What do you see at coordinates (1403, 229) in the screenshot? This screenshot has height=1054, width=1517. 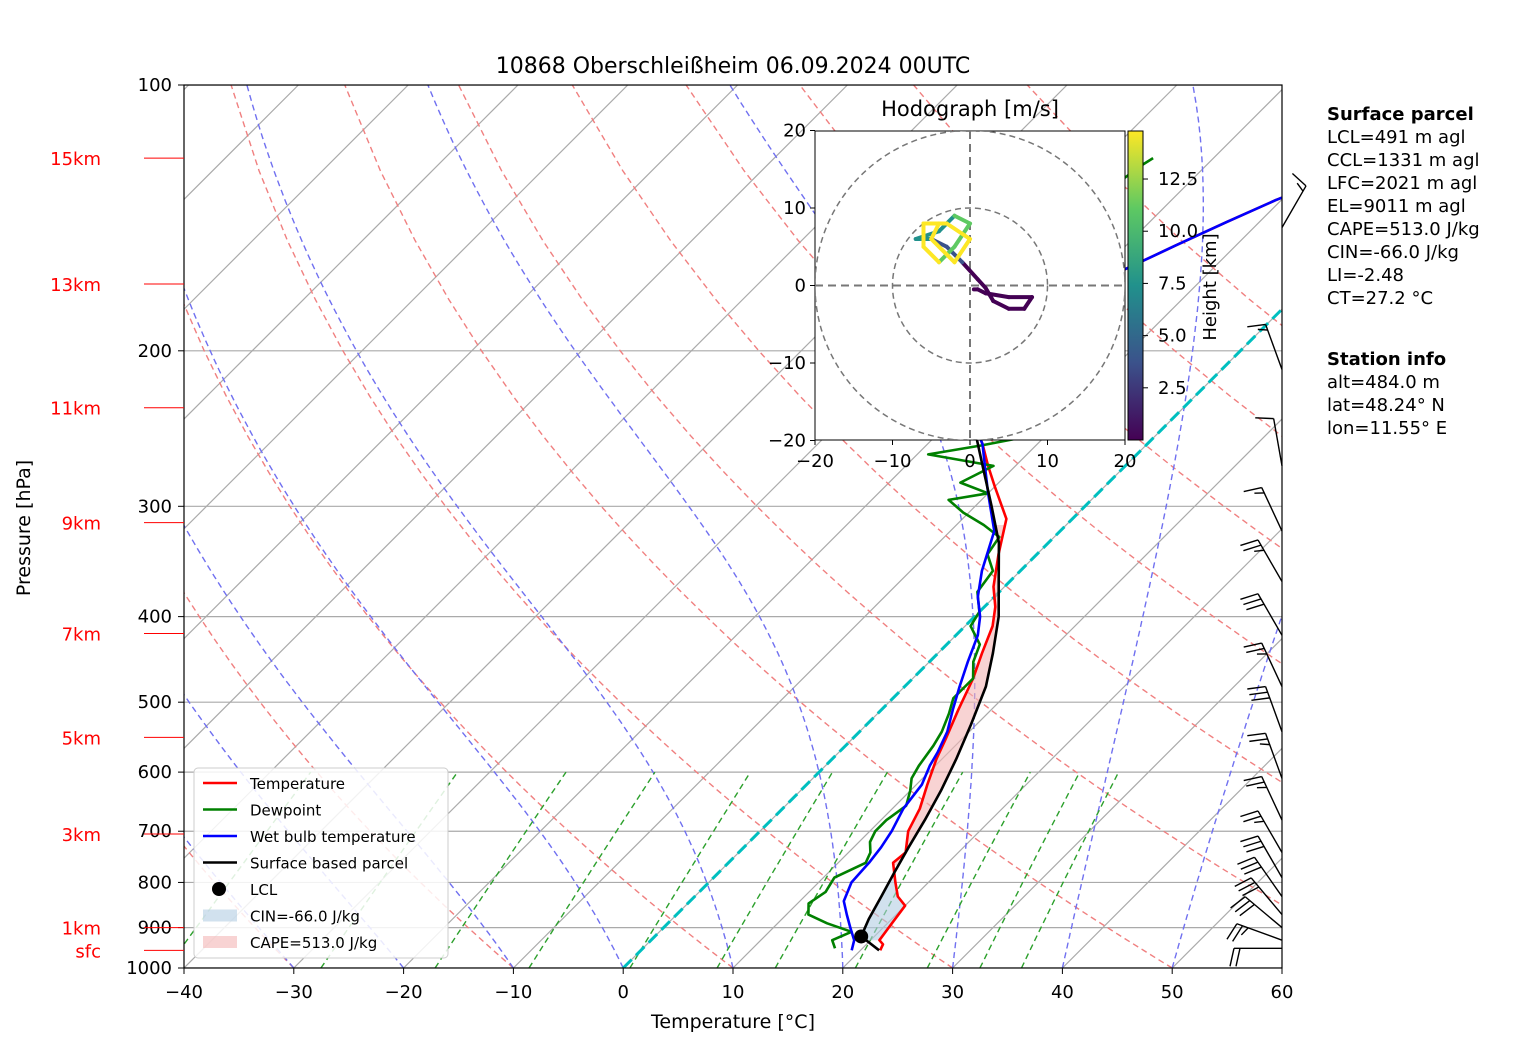 I see `parcel-cape: CAPE=513.0 J/kg` at bounding box center [1403, 229].